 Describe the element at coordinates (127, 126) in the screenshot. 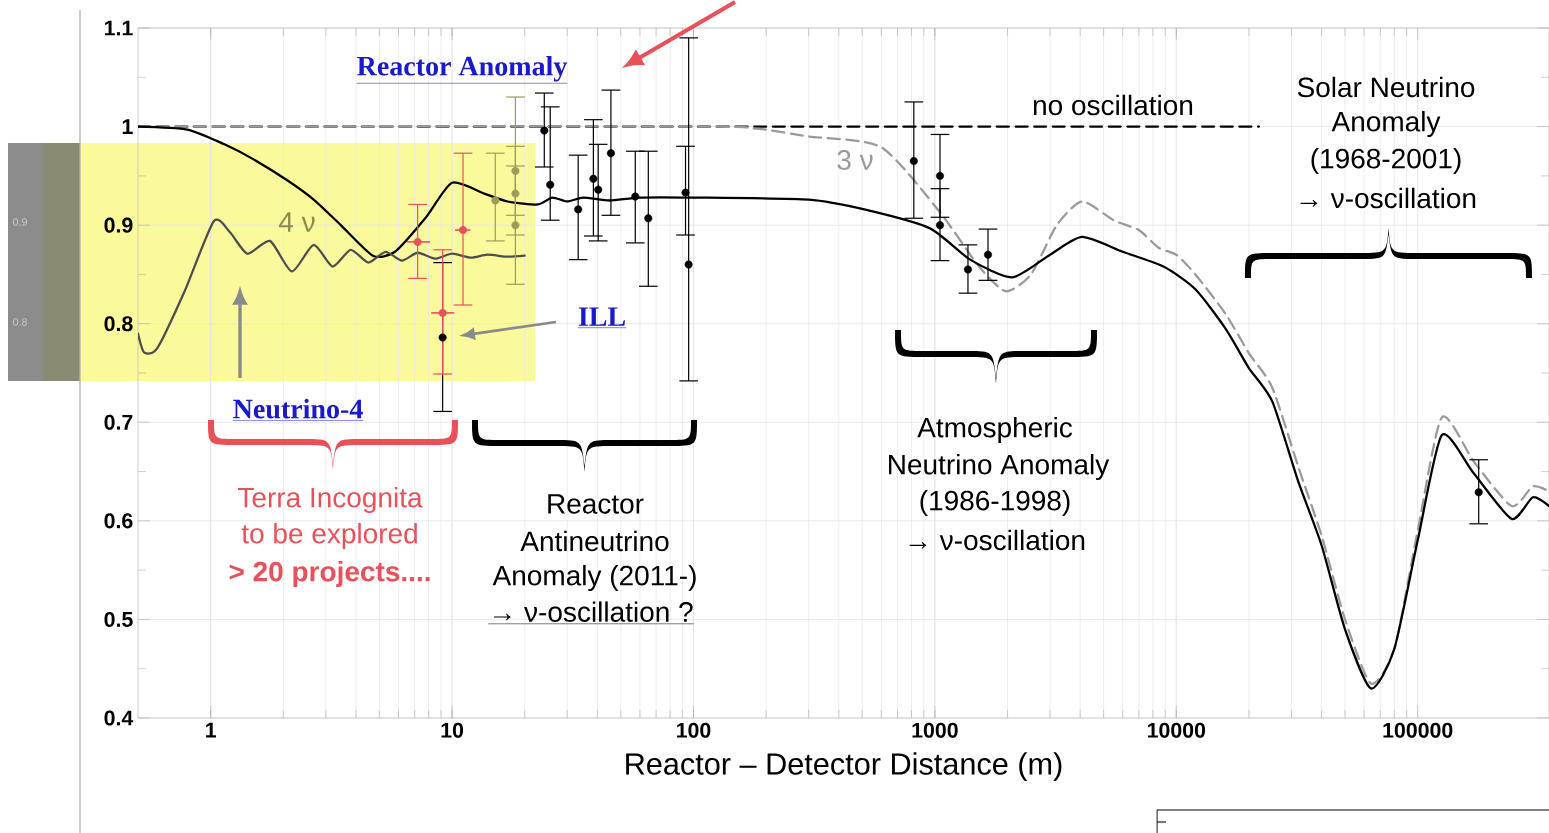

I see `y-tick-label: 1` at that location.